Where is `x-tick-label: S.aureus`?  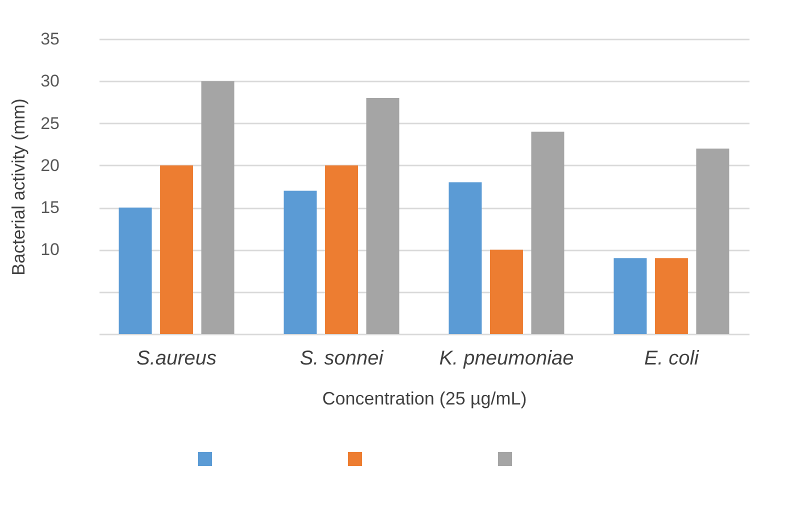
x-tick-label: S.aureus is located at coordinates (176, 359).